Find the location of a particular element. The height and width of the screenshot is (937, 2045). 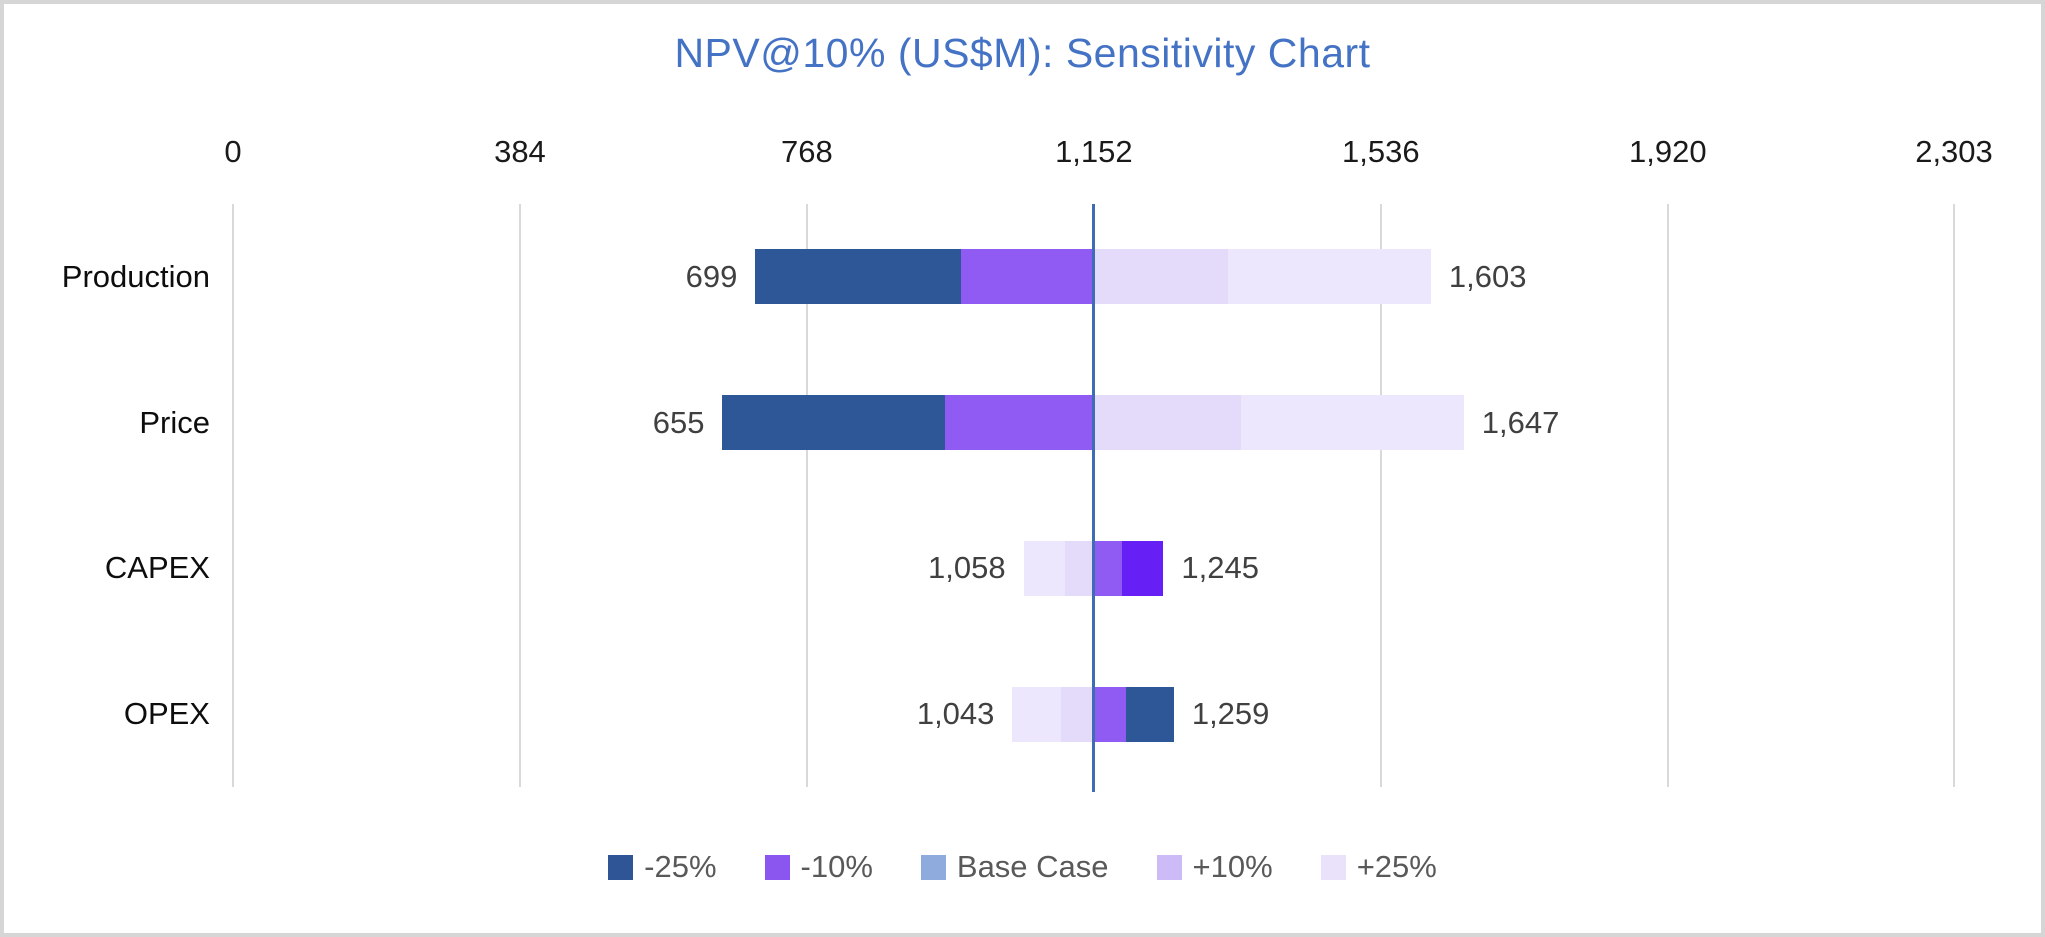

bar-min-label: 1,058 is located at coordinates (967, 568).